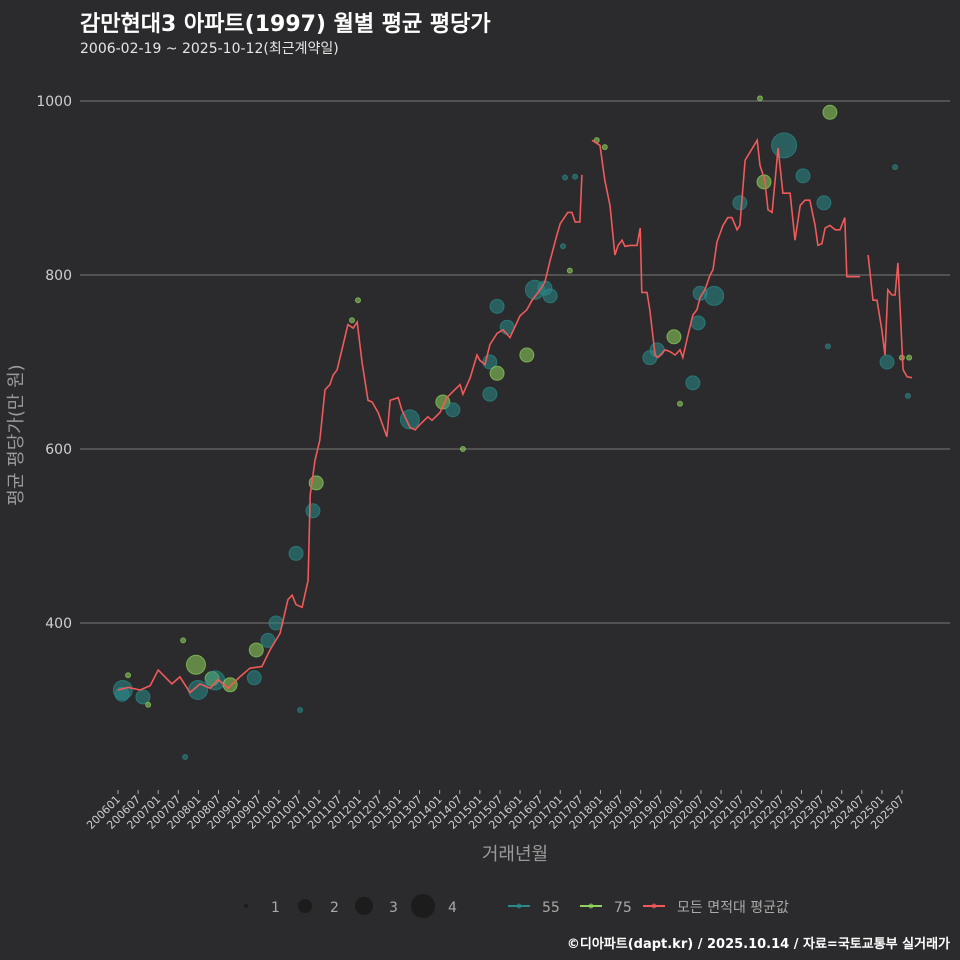 This screenshot has width=960, height=960. Describe the element at coordinates (58, 276) in the screenshot. I see `y-tick-label: 800` at that location.